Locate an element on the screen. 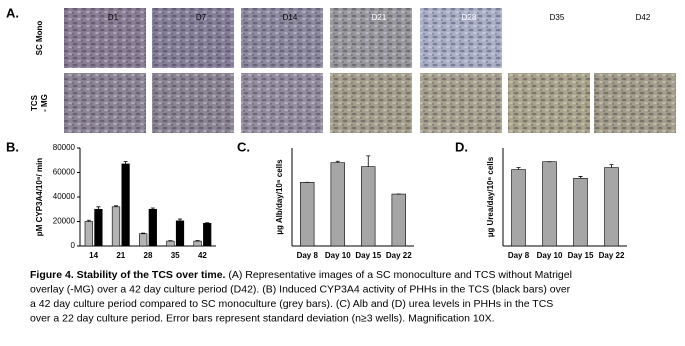 This screenshot has width=685, height=346. column-label: D28 is located at coordinates (469, 17).